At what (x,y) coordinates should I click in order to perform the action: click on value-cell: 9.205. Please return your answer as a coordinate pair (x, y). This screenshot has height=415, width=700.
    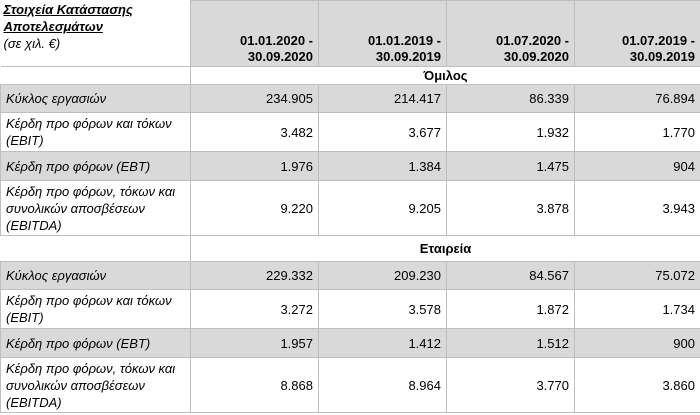
    Looking at the image, I should click on (382, 208).